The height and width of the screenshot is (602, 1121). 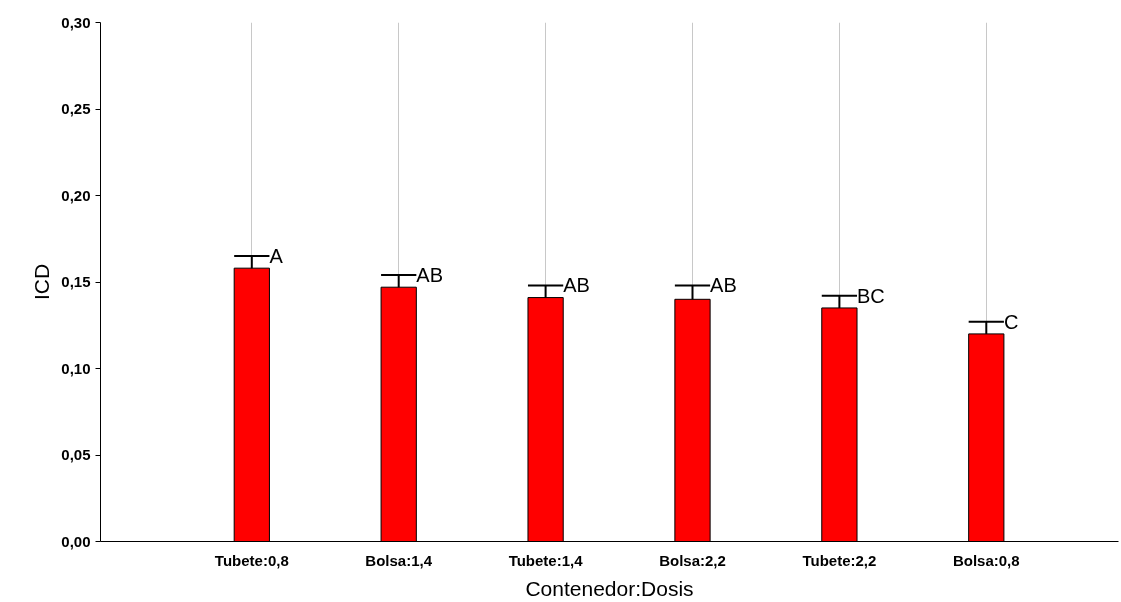 I want to click on y-axis-title: ICD, so click(x=42, y=282).